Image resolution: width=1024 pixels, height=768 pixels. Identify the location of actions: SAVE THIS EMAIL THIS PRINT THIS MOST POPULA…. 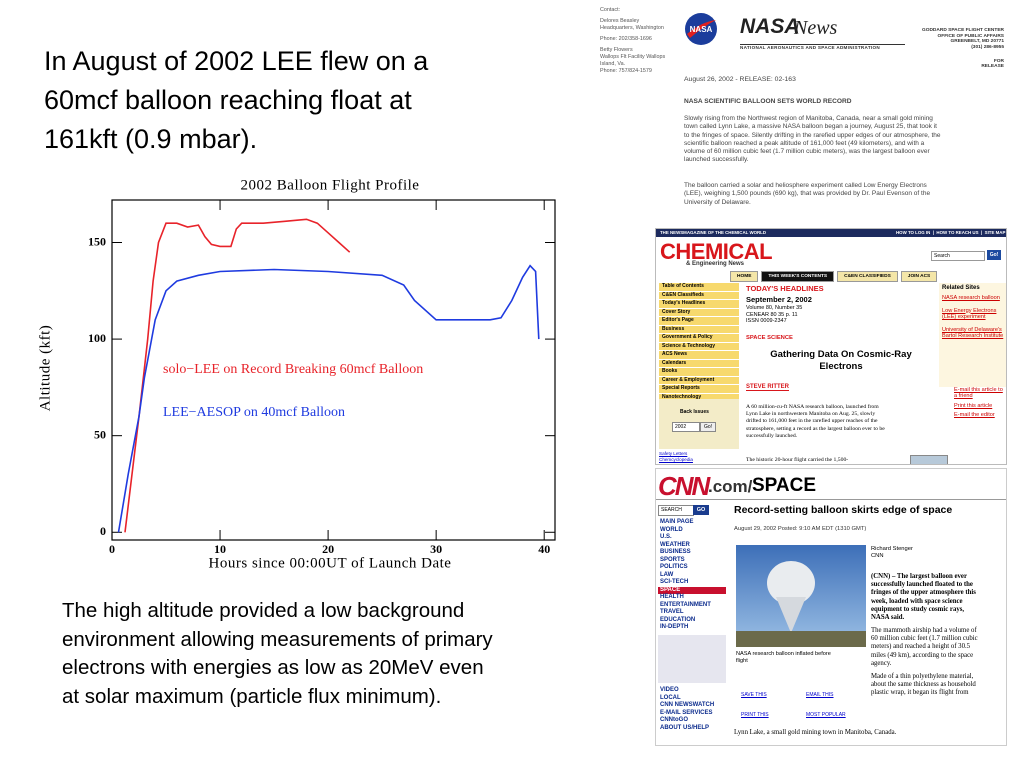
(801, 703).